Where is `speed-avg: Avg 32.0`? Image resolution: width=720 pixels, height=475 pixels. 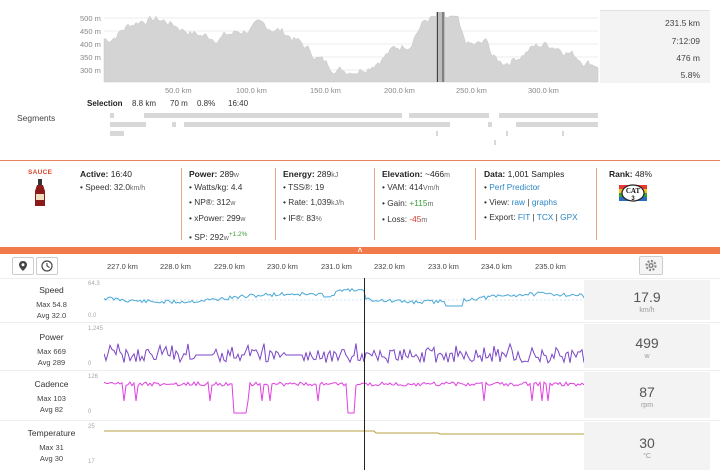 speed-avg: Avg 32.0 is located at coordinates (51, 315).